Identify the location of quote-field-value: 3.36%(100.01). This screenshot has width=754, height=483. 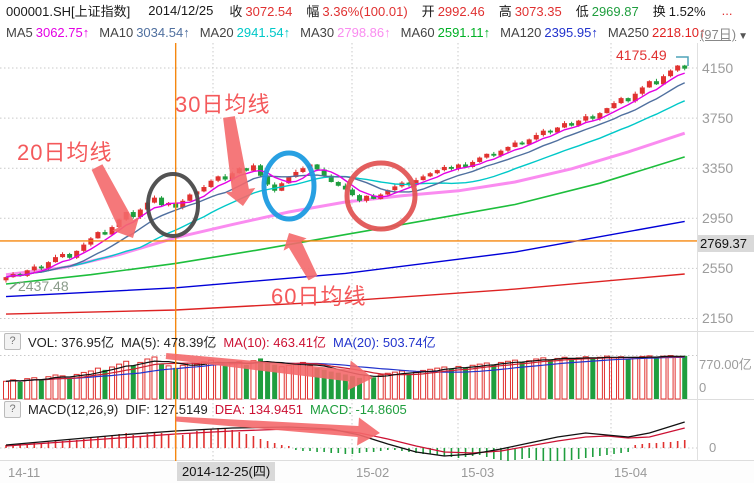
(365, 11).